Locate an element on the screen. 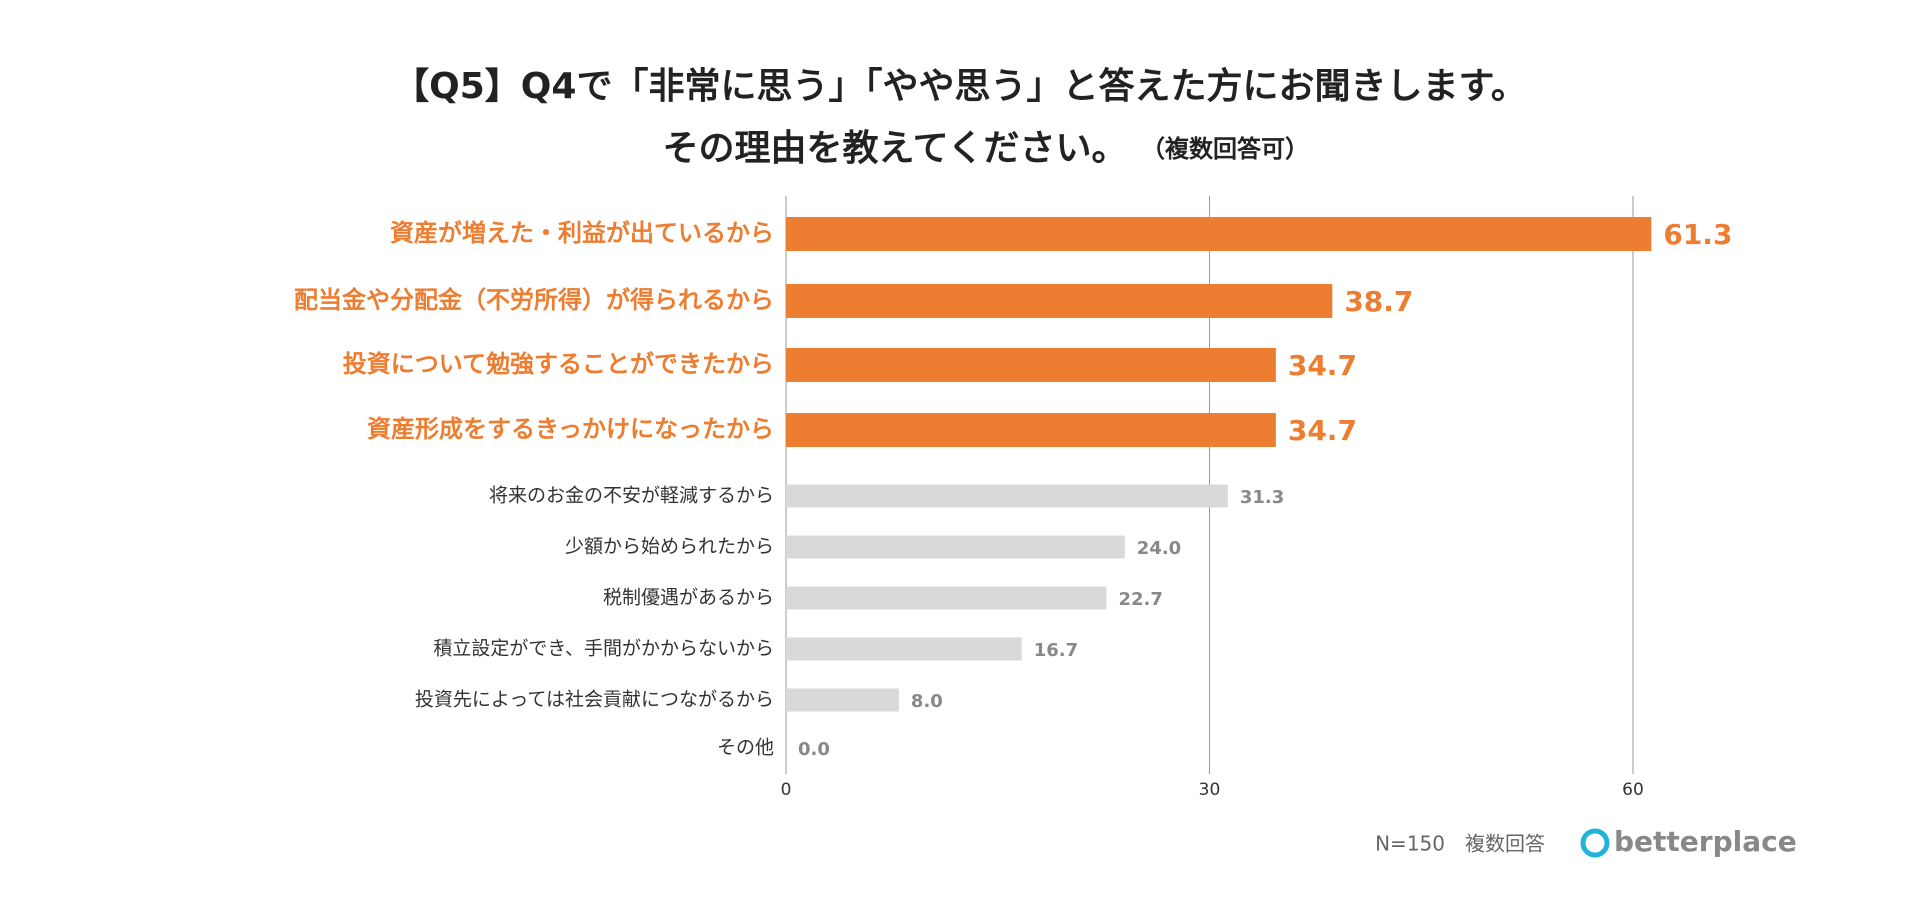 The width and height of the screenshot is (1920, 917). category-label: 少額から始められたから is located at coordinates (669, 547).